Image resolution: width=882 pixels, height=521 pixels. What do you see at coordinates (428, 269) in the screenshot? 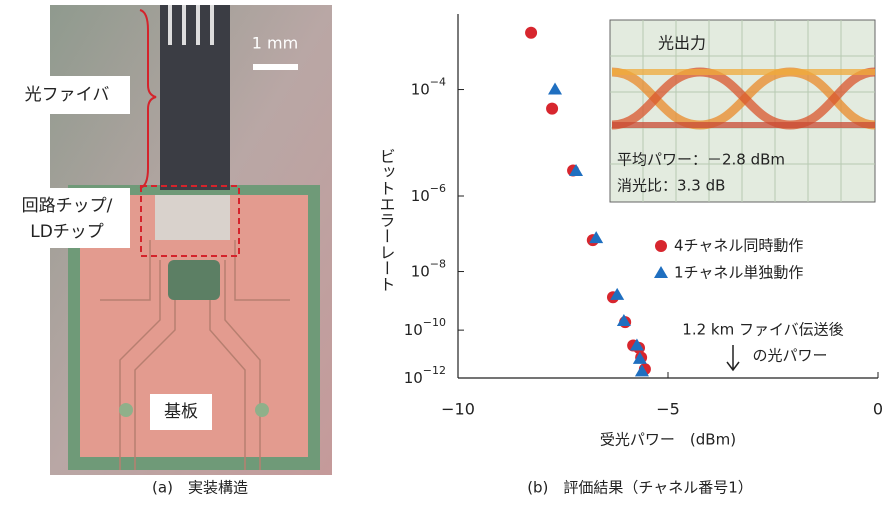
I see `y-tick-label: 10⁻⁸` at bounding box center [428, 269].